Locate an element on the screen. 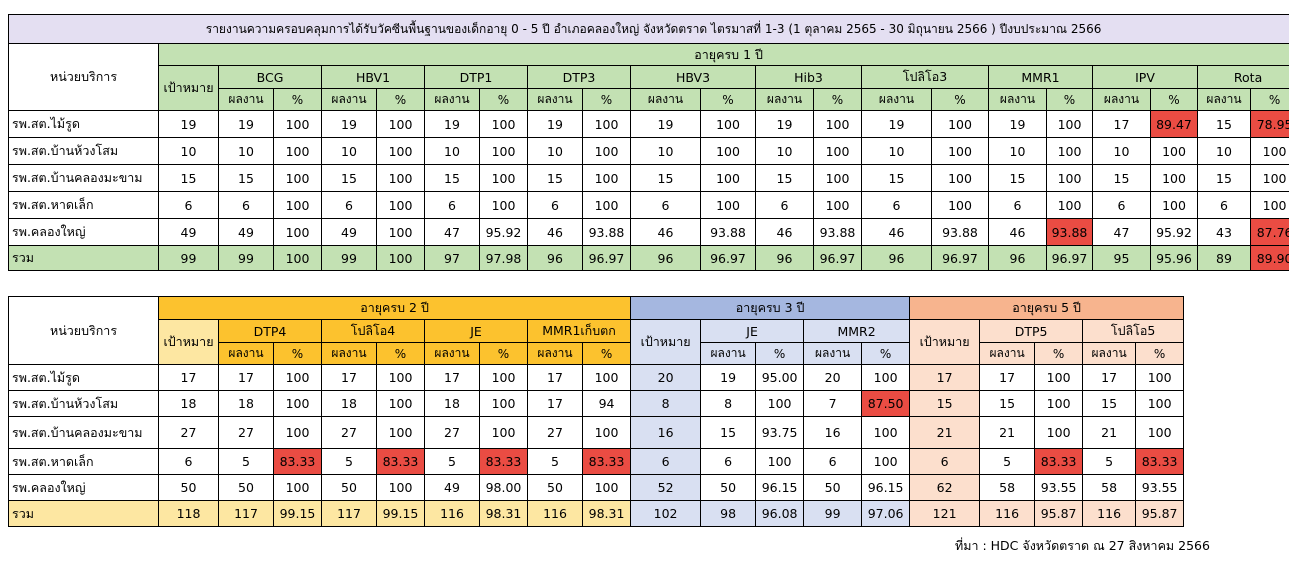 The width and height of the screenshot is (1289, 566). age-group-header: อายุครบ 5 ปี is located at coordinates (1047, 308).